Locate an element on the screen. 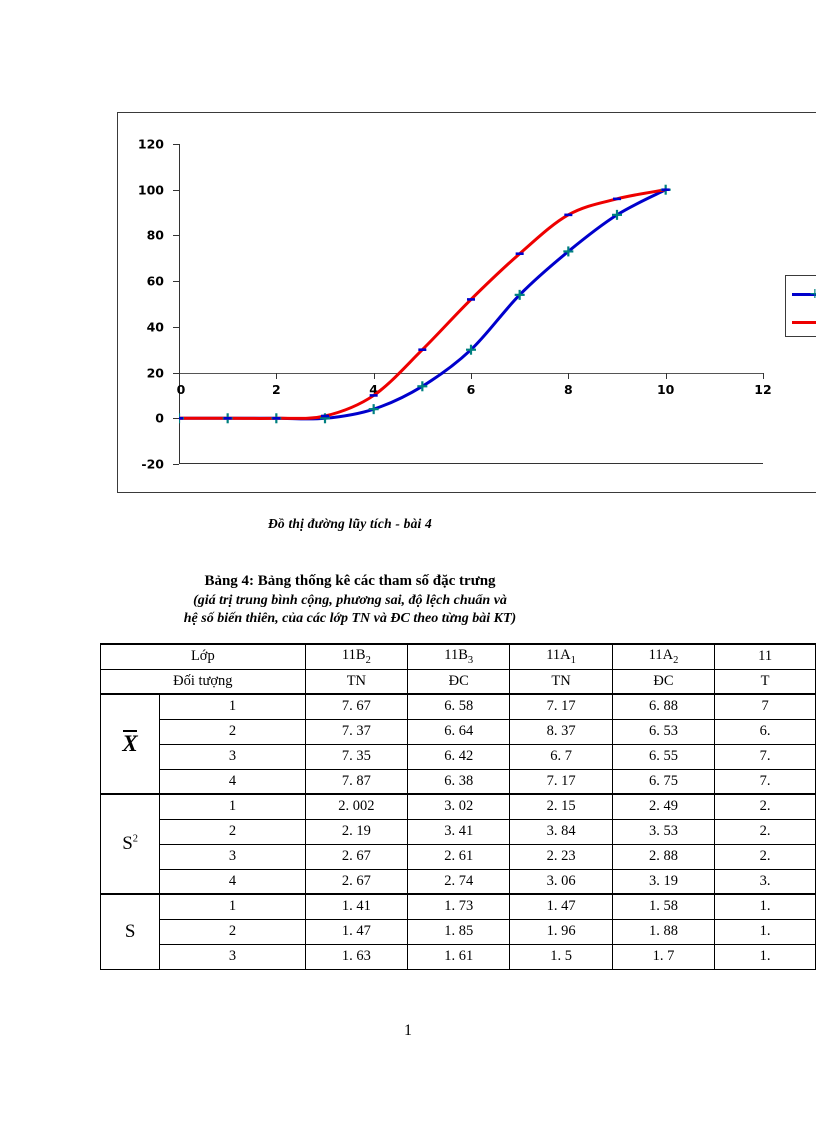 This screenshot has width=816, height=1123. y-tick-20: 20 is located at coordinates (163, 372).